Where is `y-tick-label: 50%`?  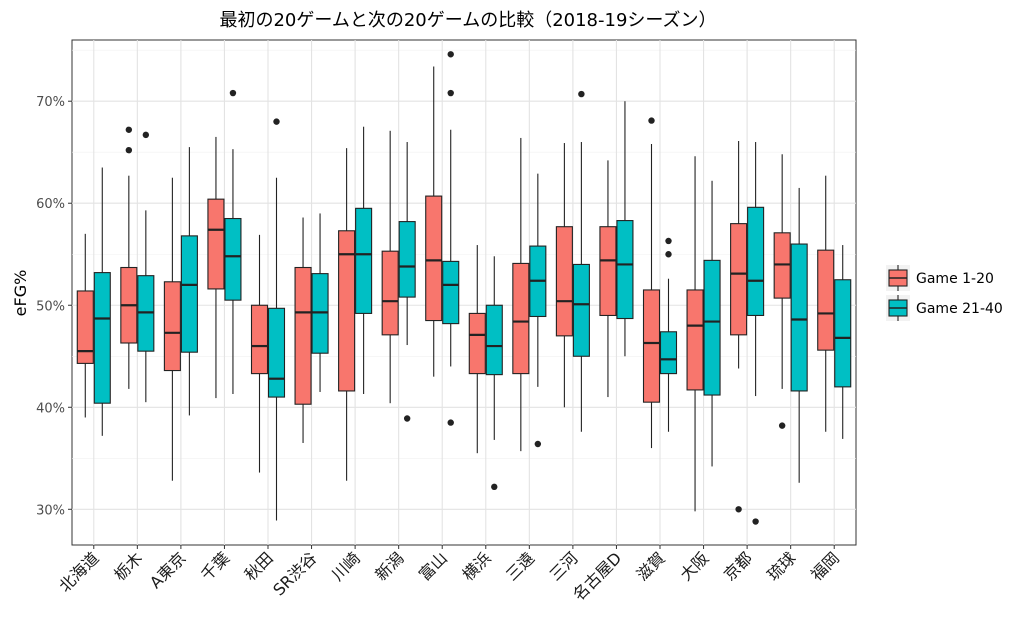
y-tick-label: 50% is located at coordinates (50, 306).